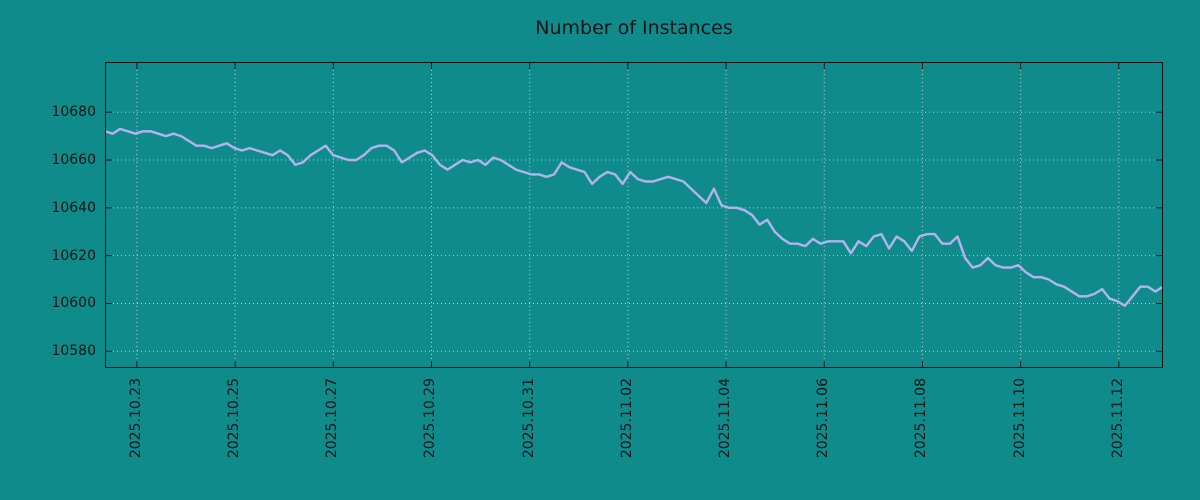 The image size is (1200, 500). What do you see at coordinates (73, 112) in the screenshot?
I see `y-tick-label: 10680` at bounding box center [73, 112].